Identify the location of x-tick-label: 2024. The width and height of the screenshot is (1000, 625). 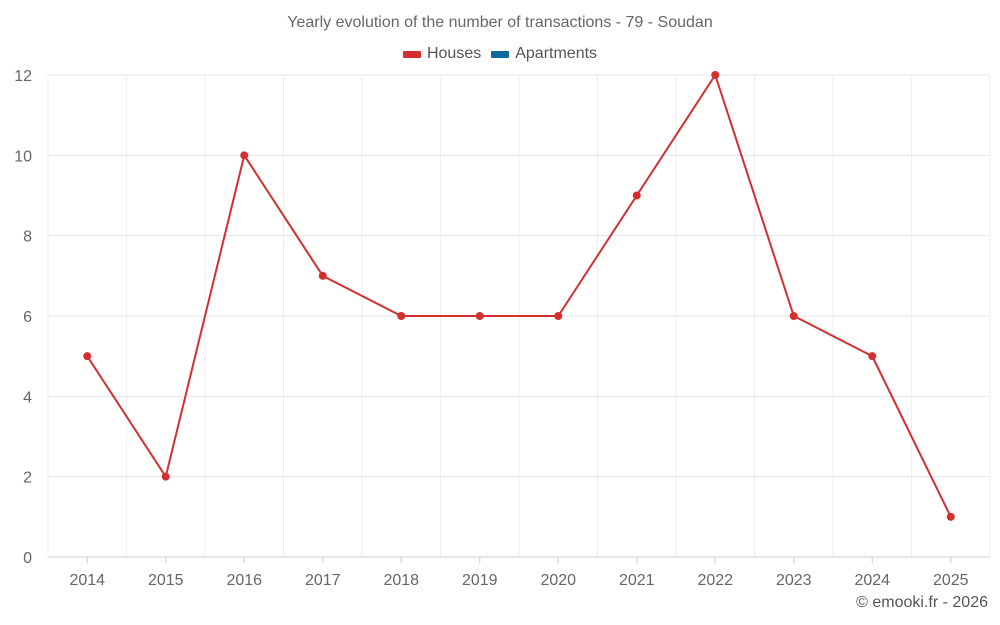
(872, 580).